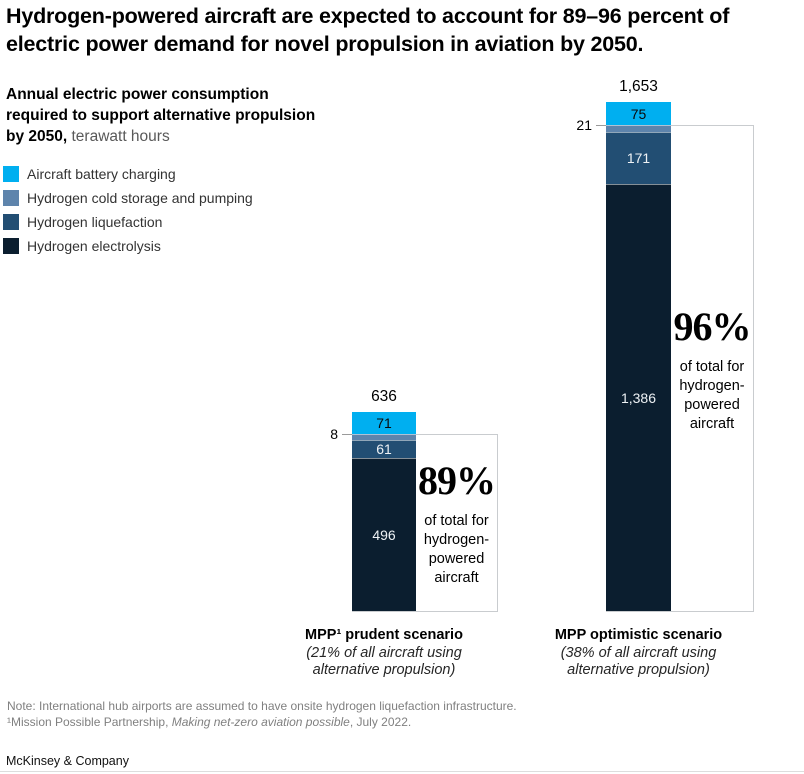 The image size is (804, 774). I want to click on segment-value-label: 1,386, so click(638, 397).